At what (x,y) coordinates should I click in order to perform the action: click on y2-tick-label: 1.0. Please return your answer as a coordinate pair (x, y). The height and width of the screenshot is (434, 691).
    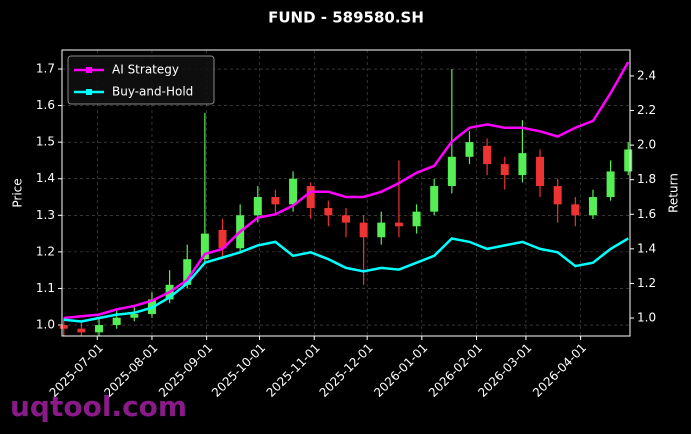
    Looking at the image, I should click on (646, 318).